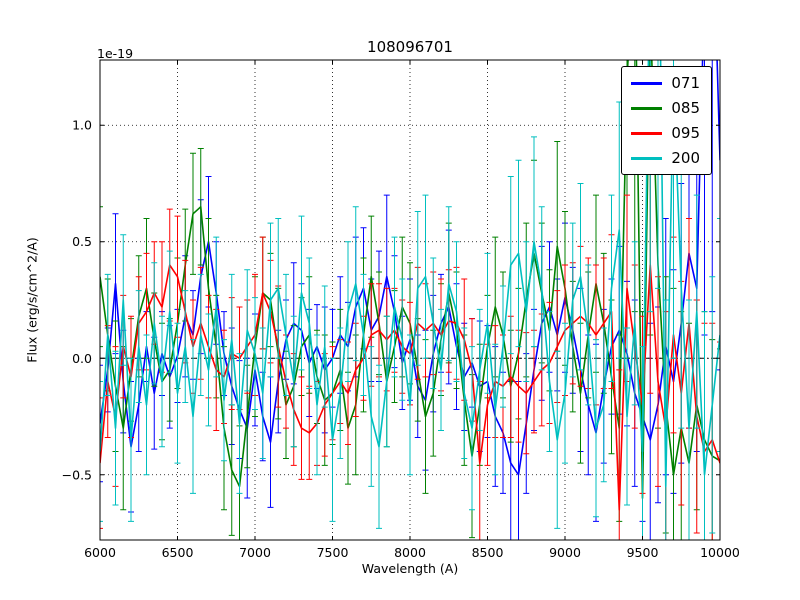  I want to click on x-tick-label: 9500, so click(643, 552).